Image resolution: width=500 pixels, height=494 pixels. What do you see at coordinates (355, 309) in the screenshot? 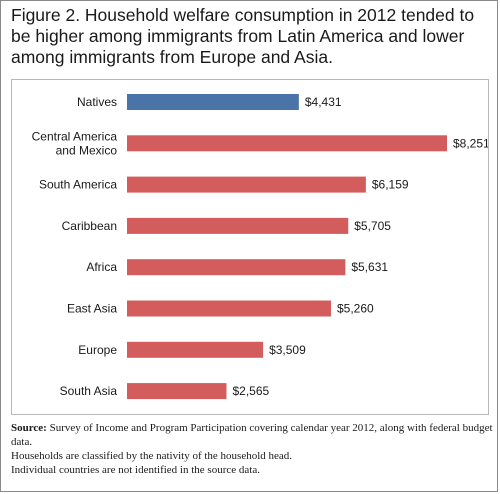
I see `value-label: $5,260` at bounding box center [355, 309].